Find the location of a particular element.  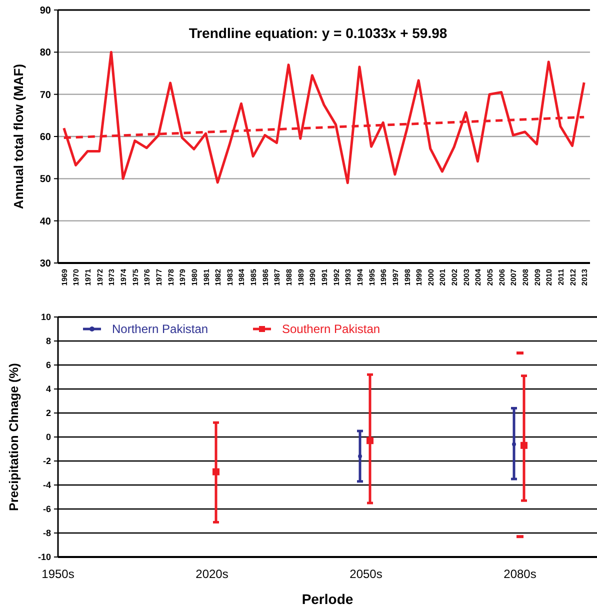

y-tick-label: 30 is located at coordinates (46, 264).